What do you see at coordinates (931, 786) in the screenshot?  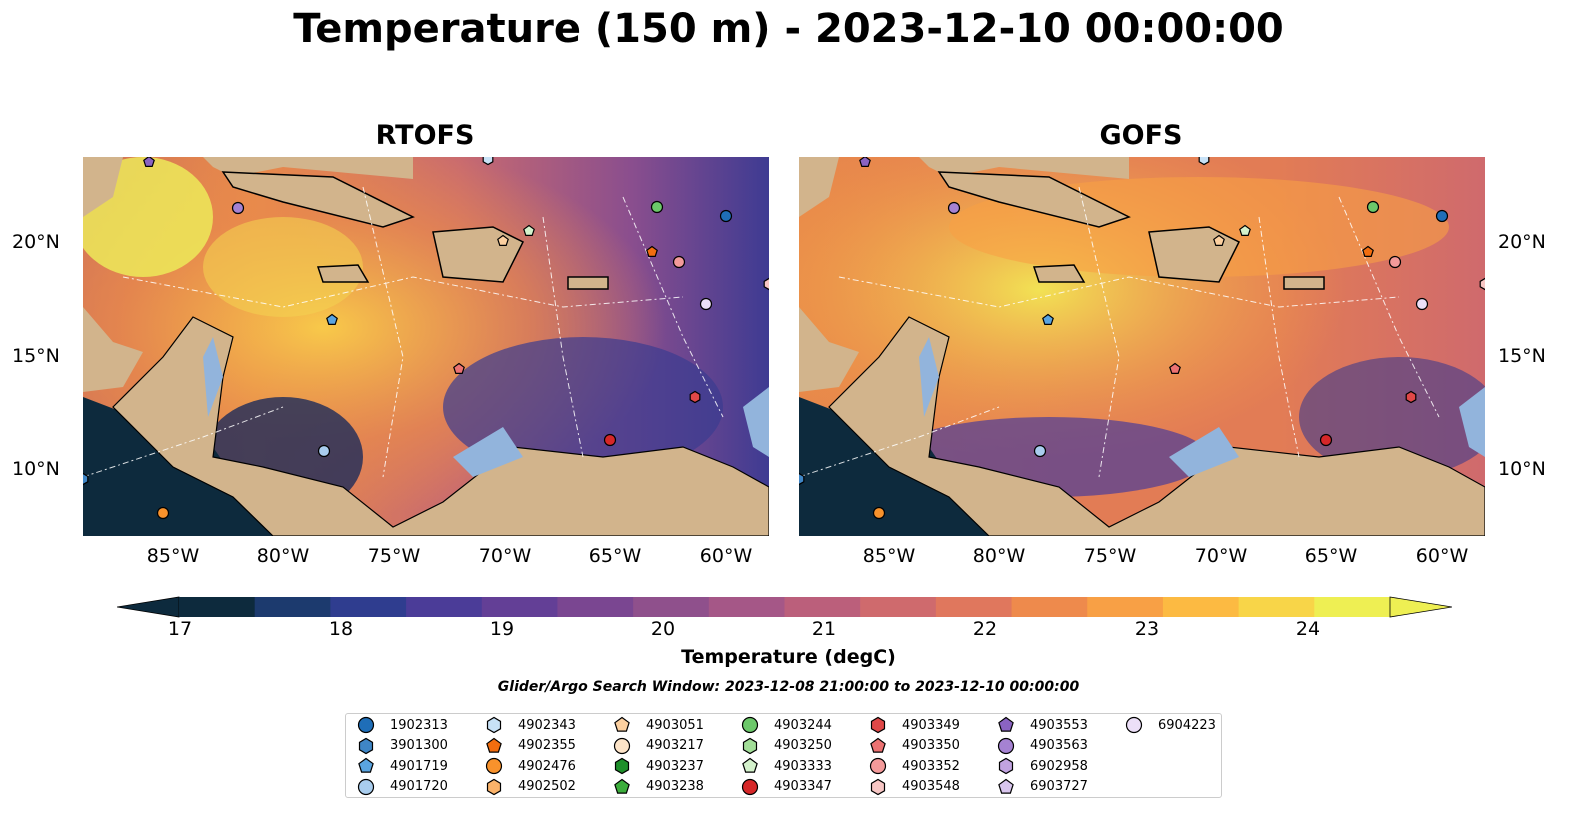 I see `legend-entry-label: 4903548` at bounding box center [931, 786].